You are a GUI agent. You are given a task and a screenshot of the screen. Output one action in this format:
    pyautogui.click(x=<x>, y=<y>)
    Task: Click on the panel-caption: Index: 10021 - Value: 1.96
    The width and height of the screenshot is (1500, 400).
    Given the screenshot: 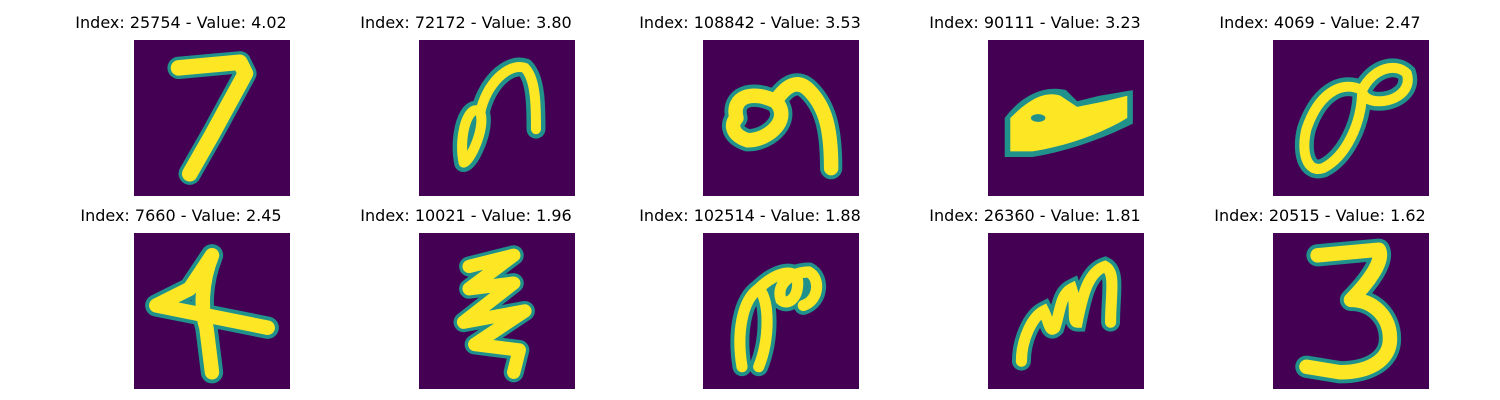 What is the action you would take?
    pyautogui.click(x=466, y=215)
    